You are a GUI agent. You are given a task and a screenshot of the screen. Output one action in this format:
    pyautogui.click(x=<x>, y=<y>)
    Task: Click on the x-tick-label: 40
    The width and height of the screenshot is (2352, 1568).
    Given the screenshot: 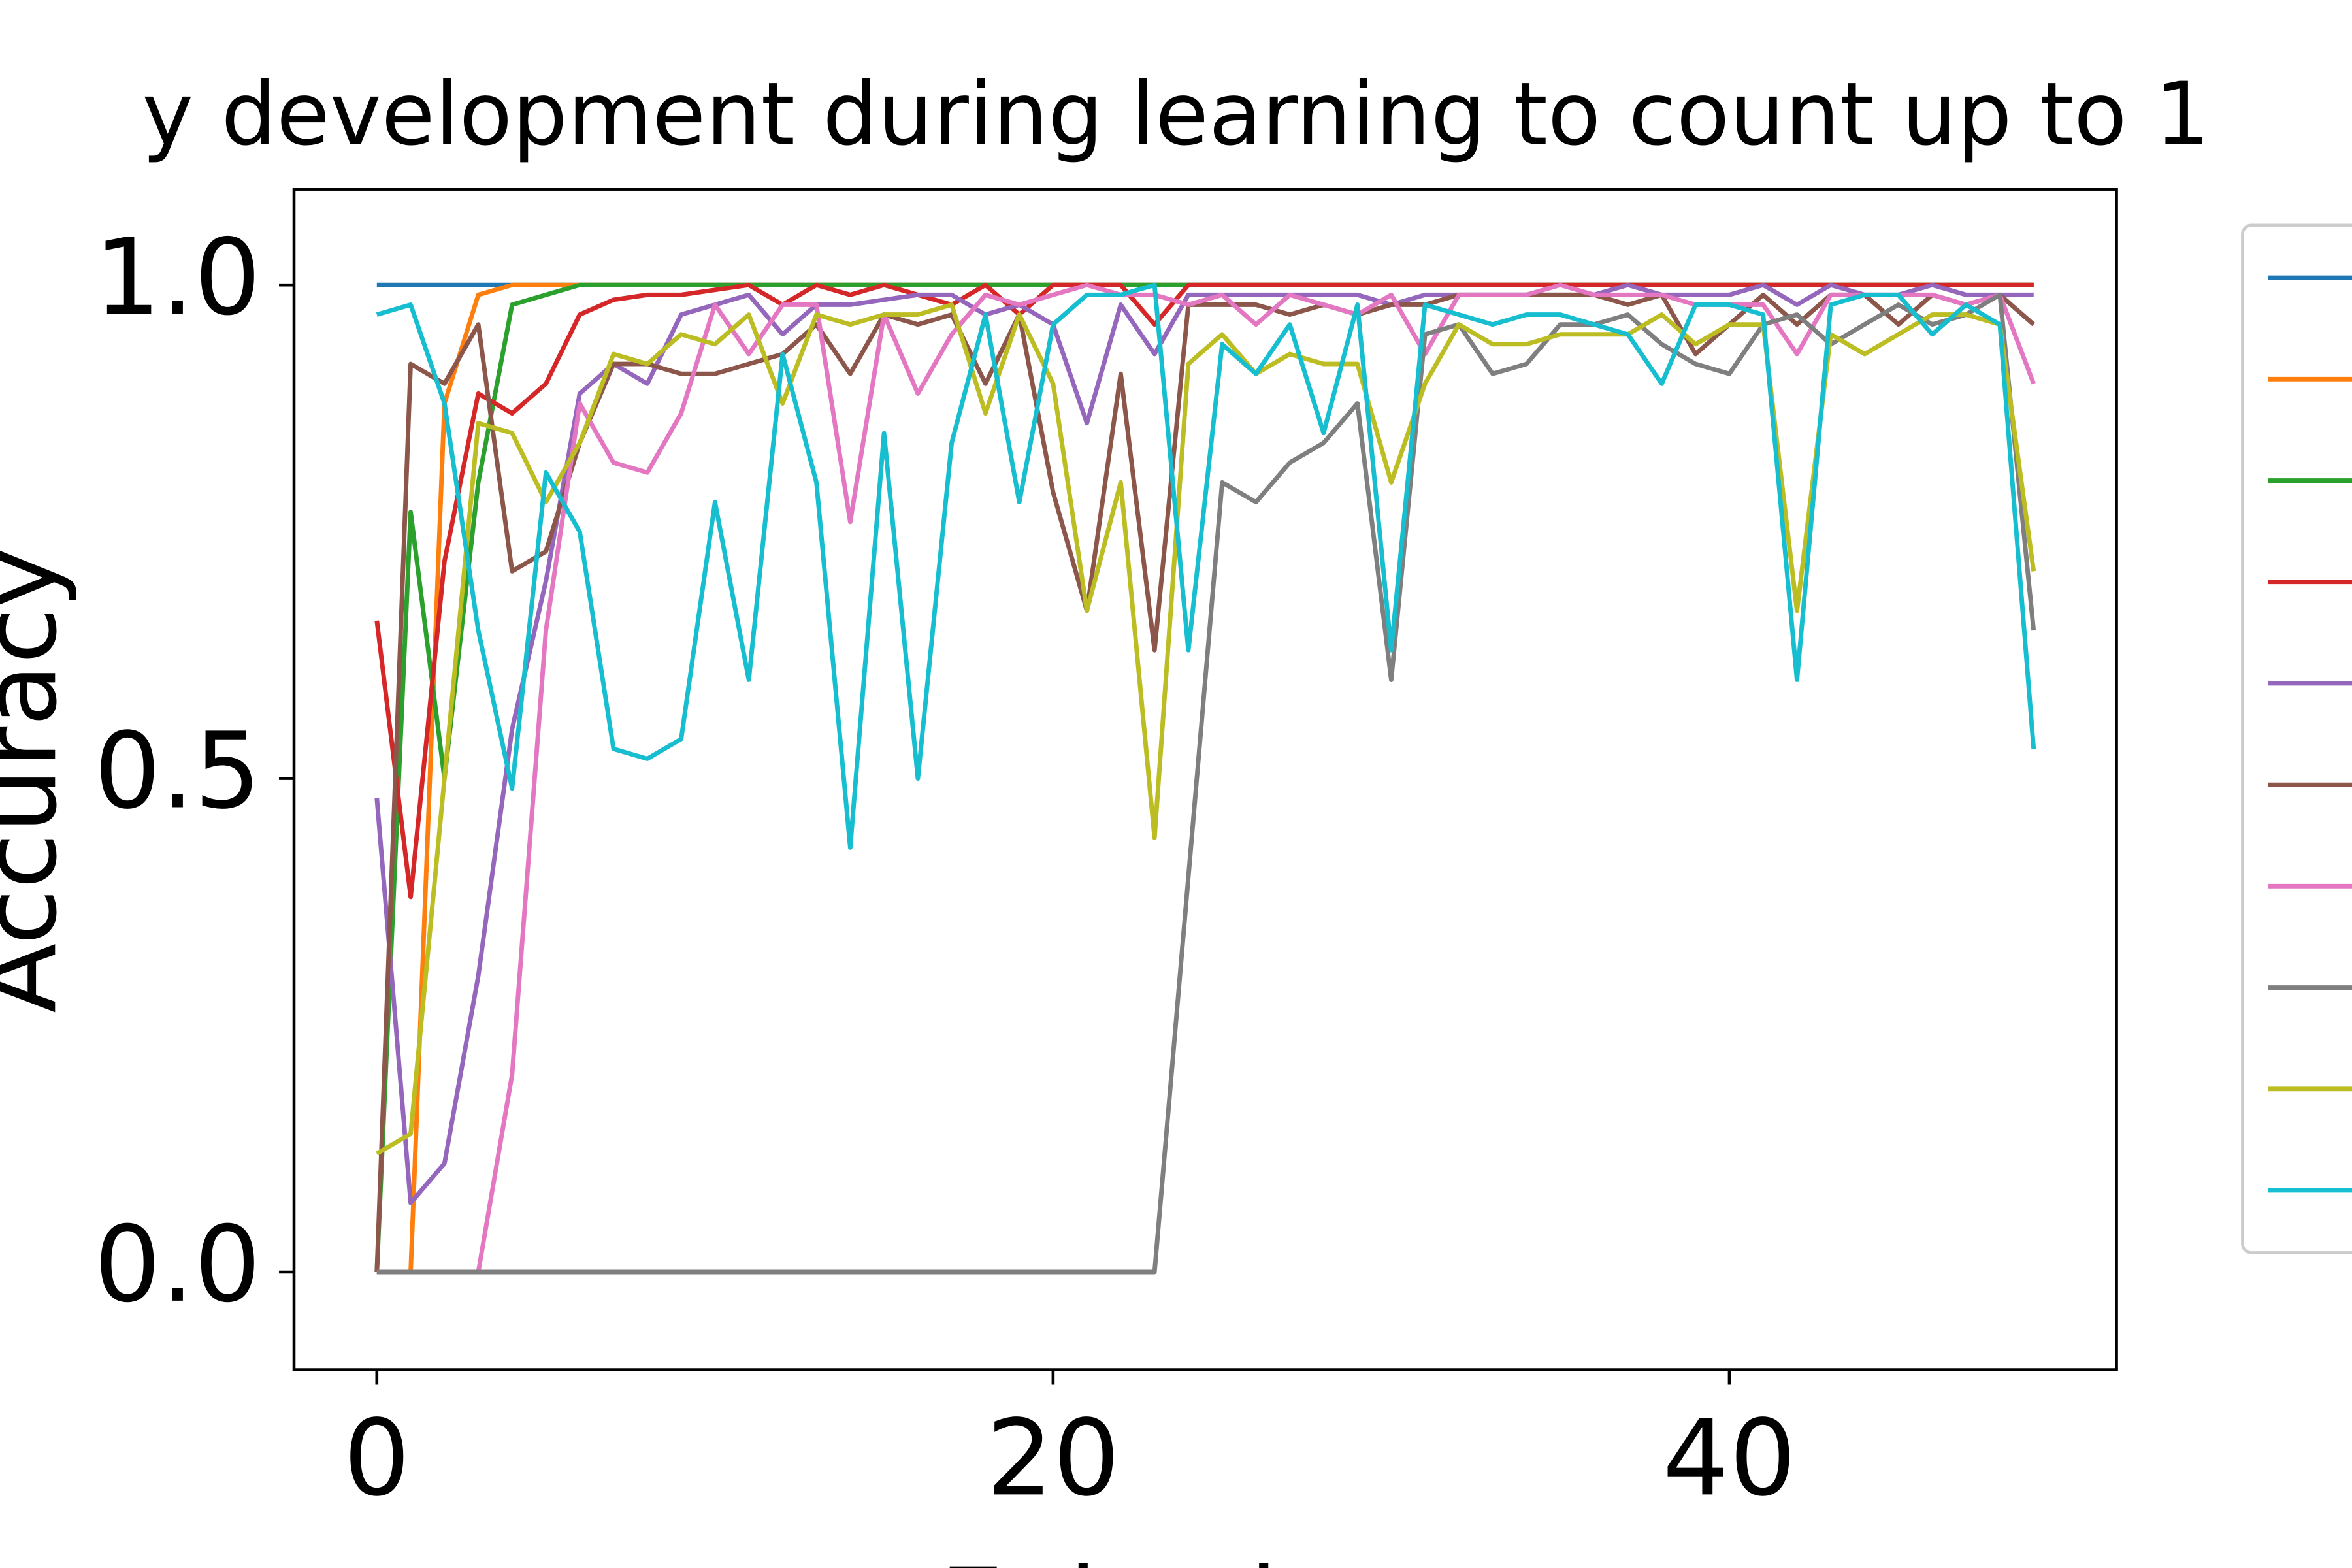 What is the action you would take?
    pyautogui.click(x=1730, y=1458)
    